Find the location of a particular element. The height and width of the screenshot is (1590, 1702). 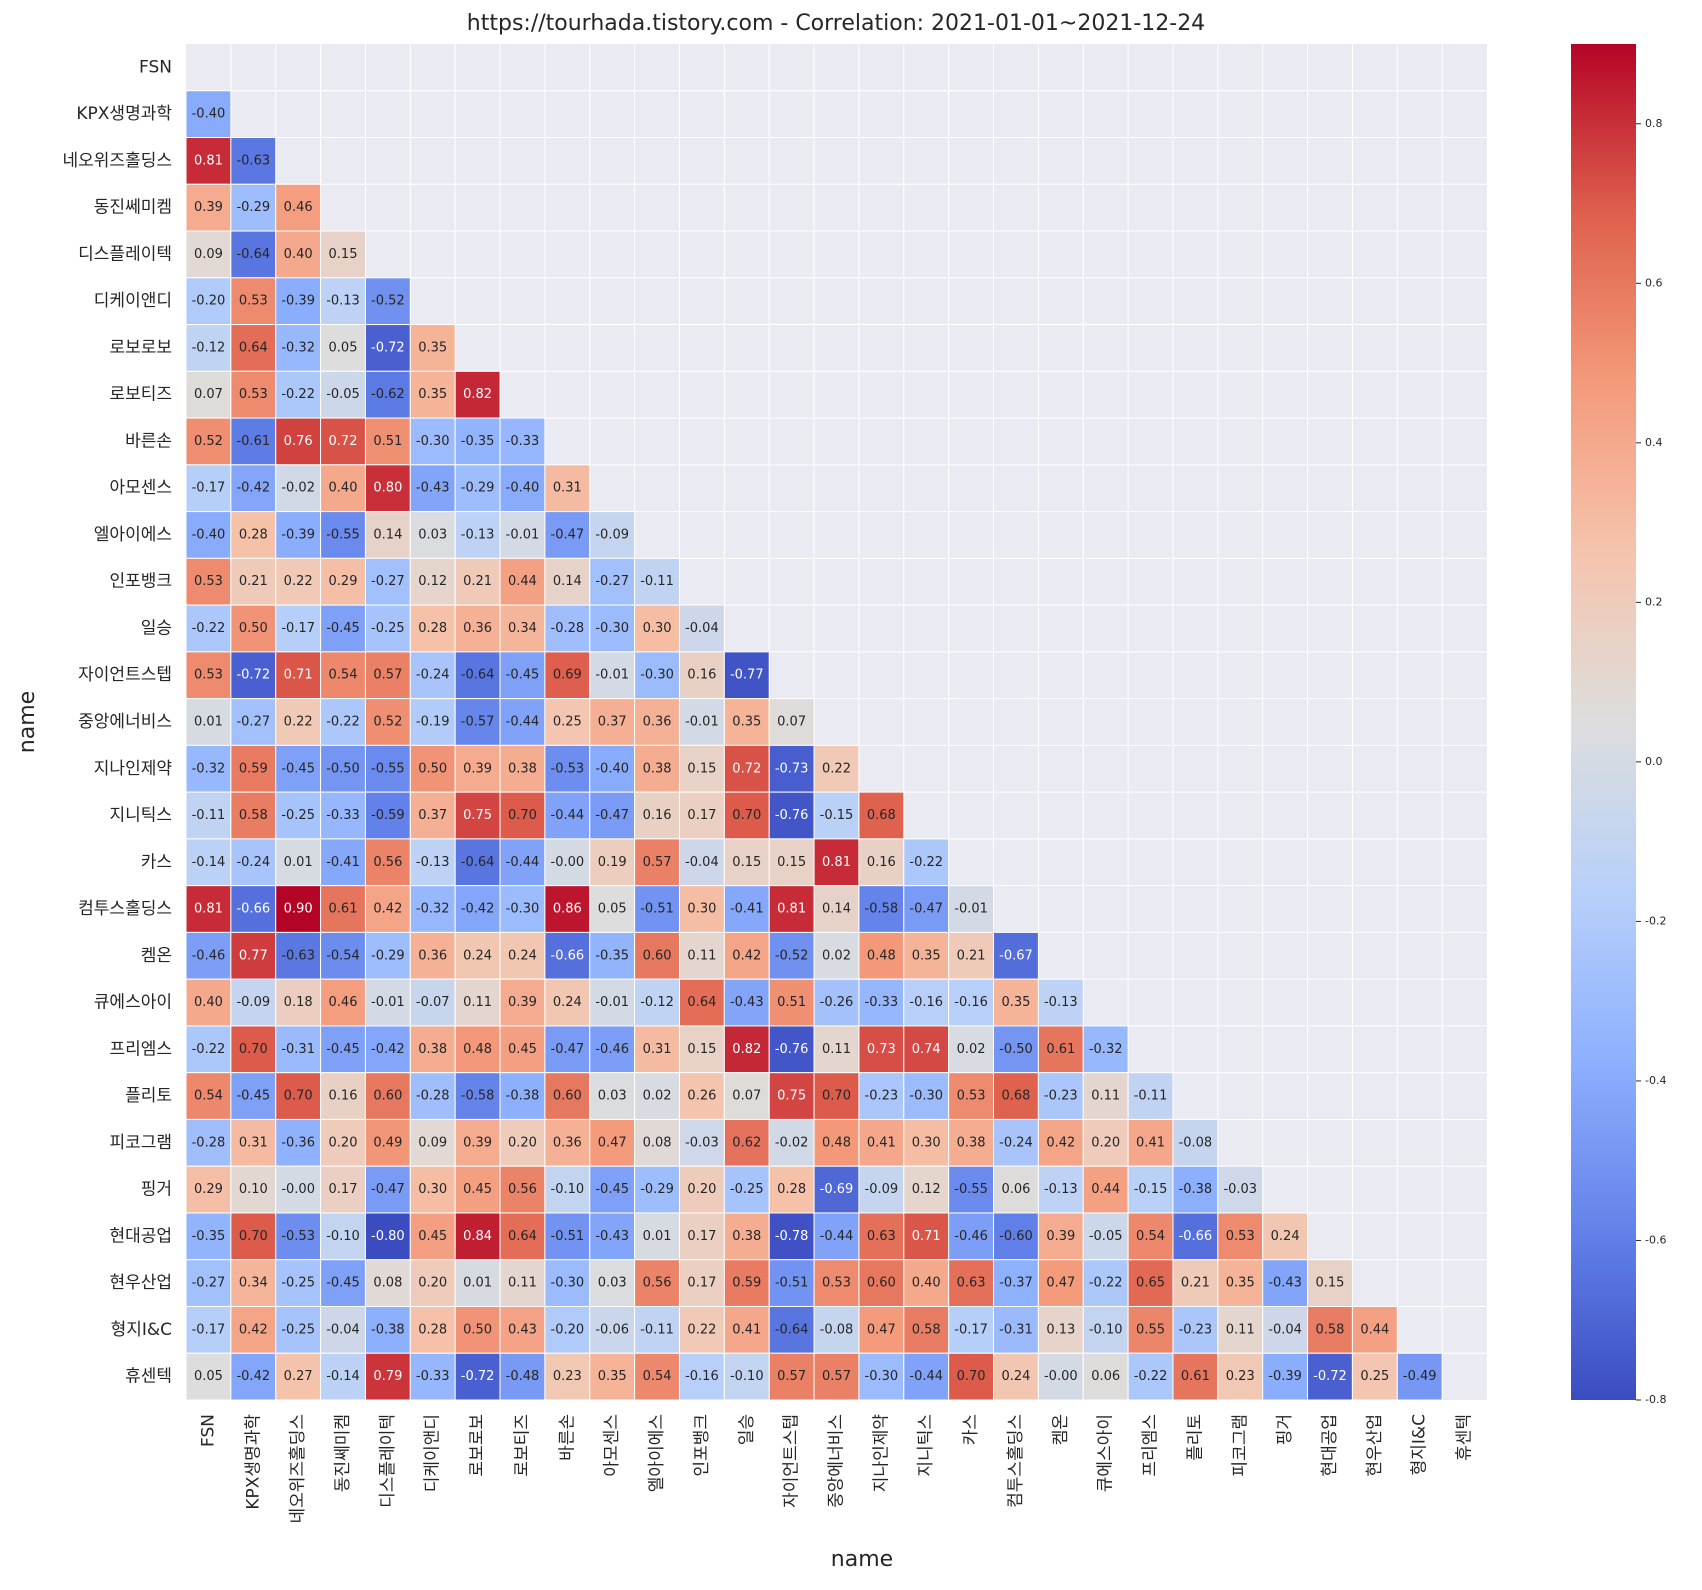

cell-label: 0.31 is located at coordinates (657, 1049).